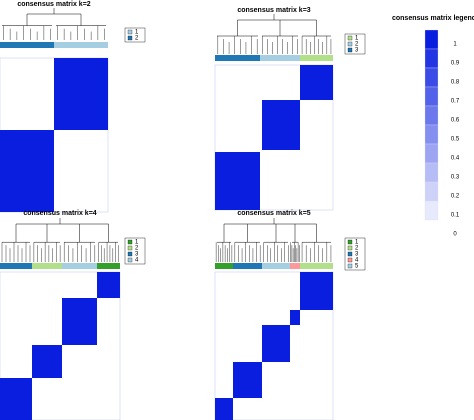  I want to click on color-legend-label: 1, so click(455, 45).